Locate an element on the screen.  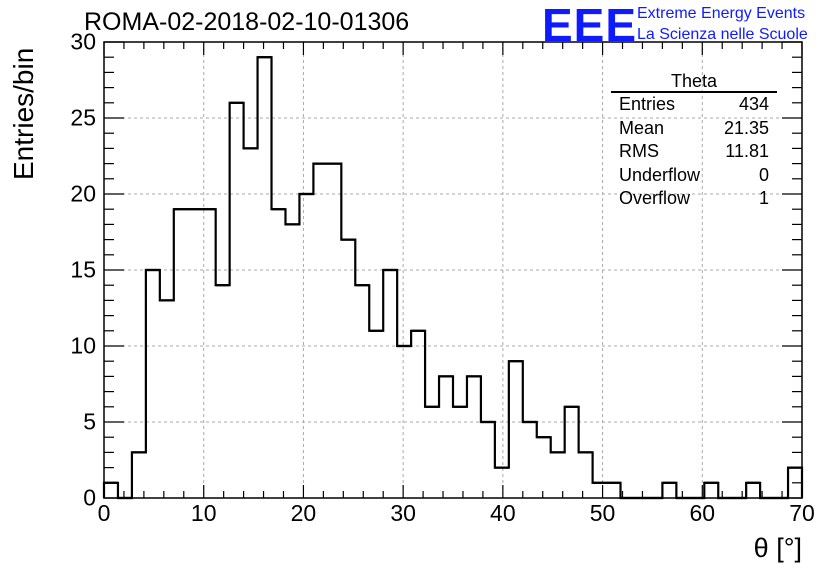
stats-title: Theta is located at coordinates (694, 82).